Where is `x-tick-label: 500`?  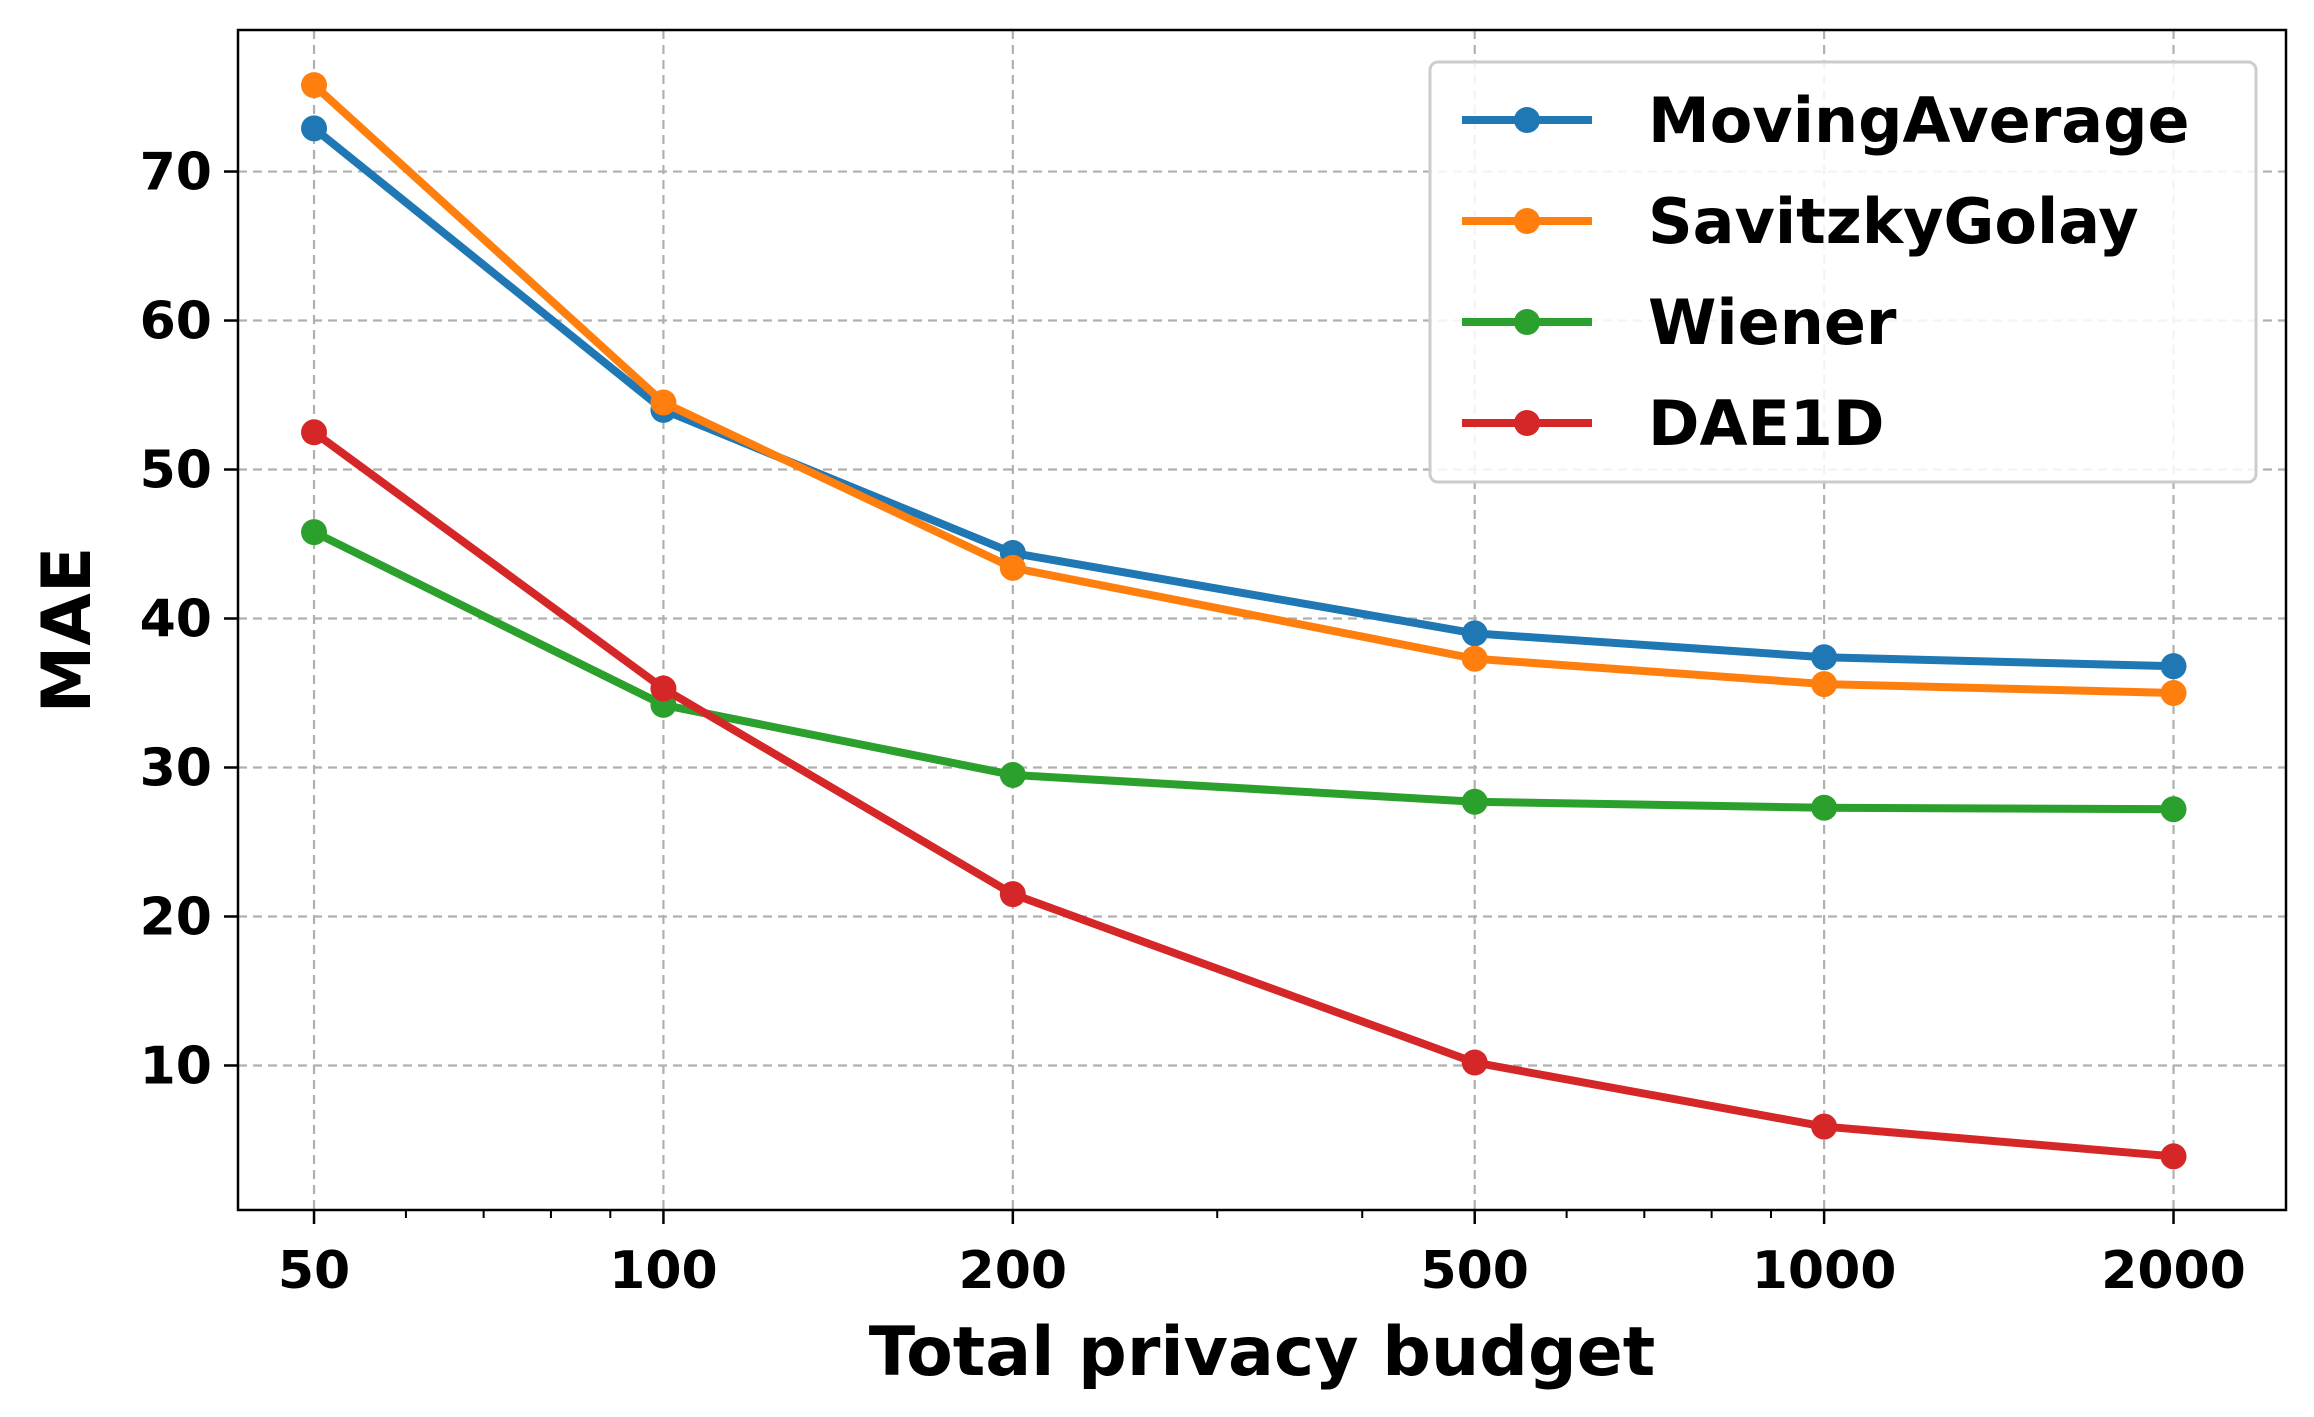
x-tick-label: 500 is located at coordinates (1474, 1271).